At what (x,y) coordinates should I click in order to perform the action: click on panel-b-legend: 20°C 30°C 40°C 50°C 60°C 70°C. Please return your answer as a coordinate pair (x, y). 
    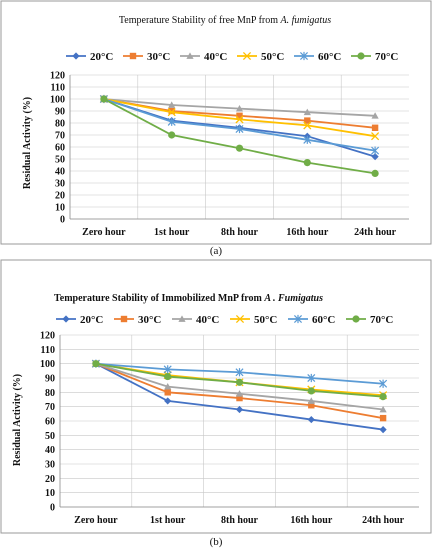
    Looking at the image, I should click on (224, 320).